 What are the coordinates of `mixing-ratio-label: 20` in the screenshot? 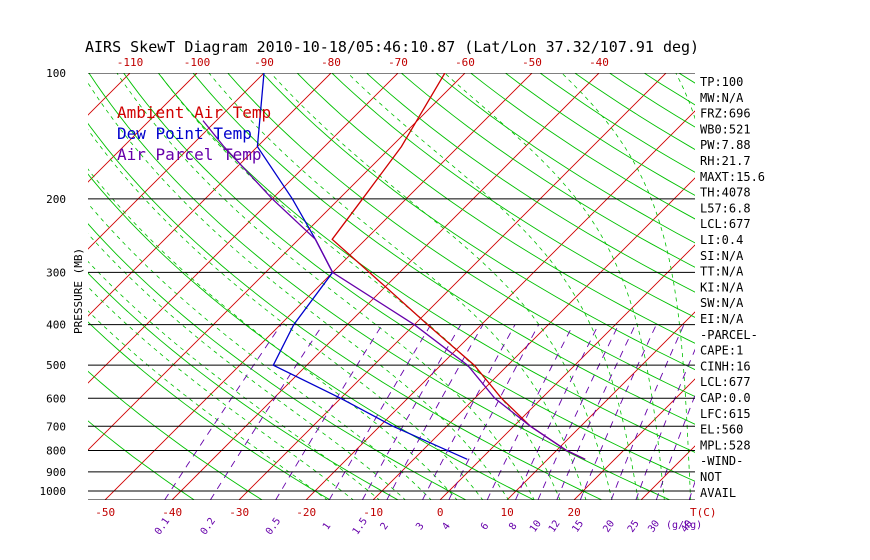 It's located at (609, 527).